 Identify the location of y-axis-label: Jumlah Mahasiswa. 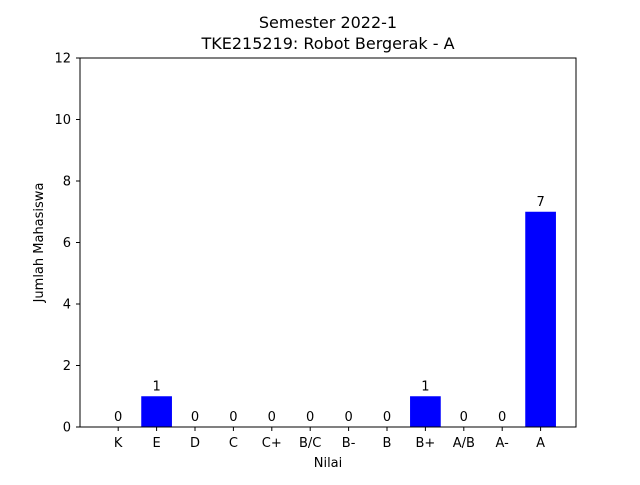
(39, 243).